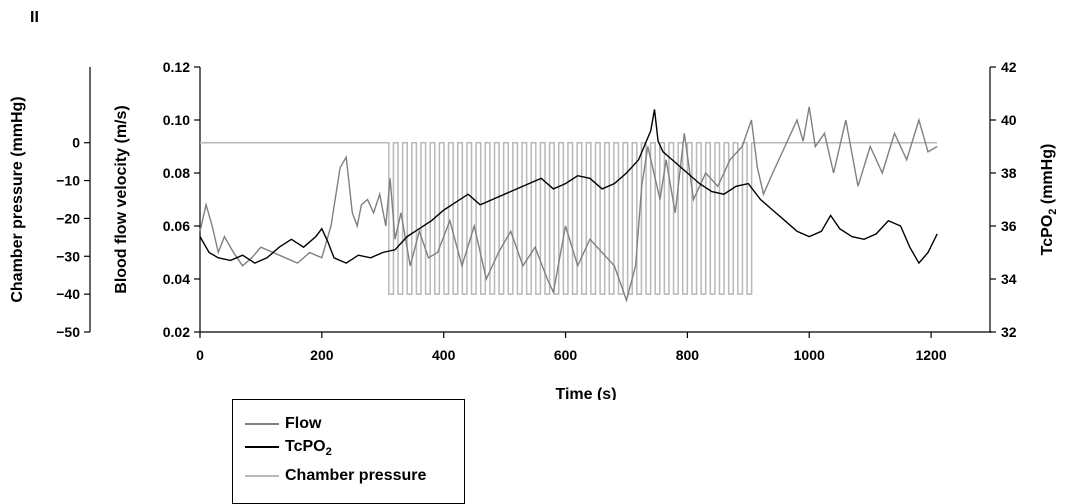  What do you see at coordinates (809, 355) in the screenshot?
I see `x-tick-label: 1000` at bounding box center [809, 355].